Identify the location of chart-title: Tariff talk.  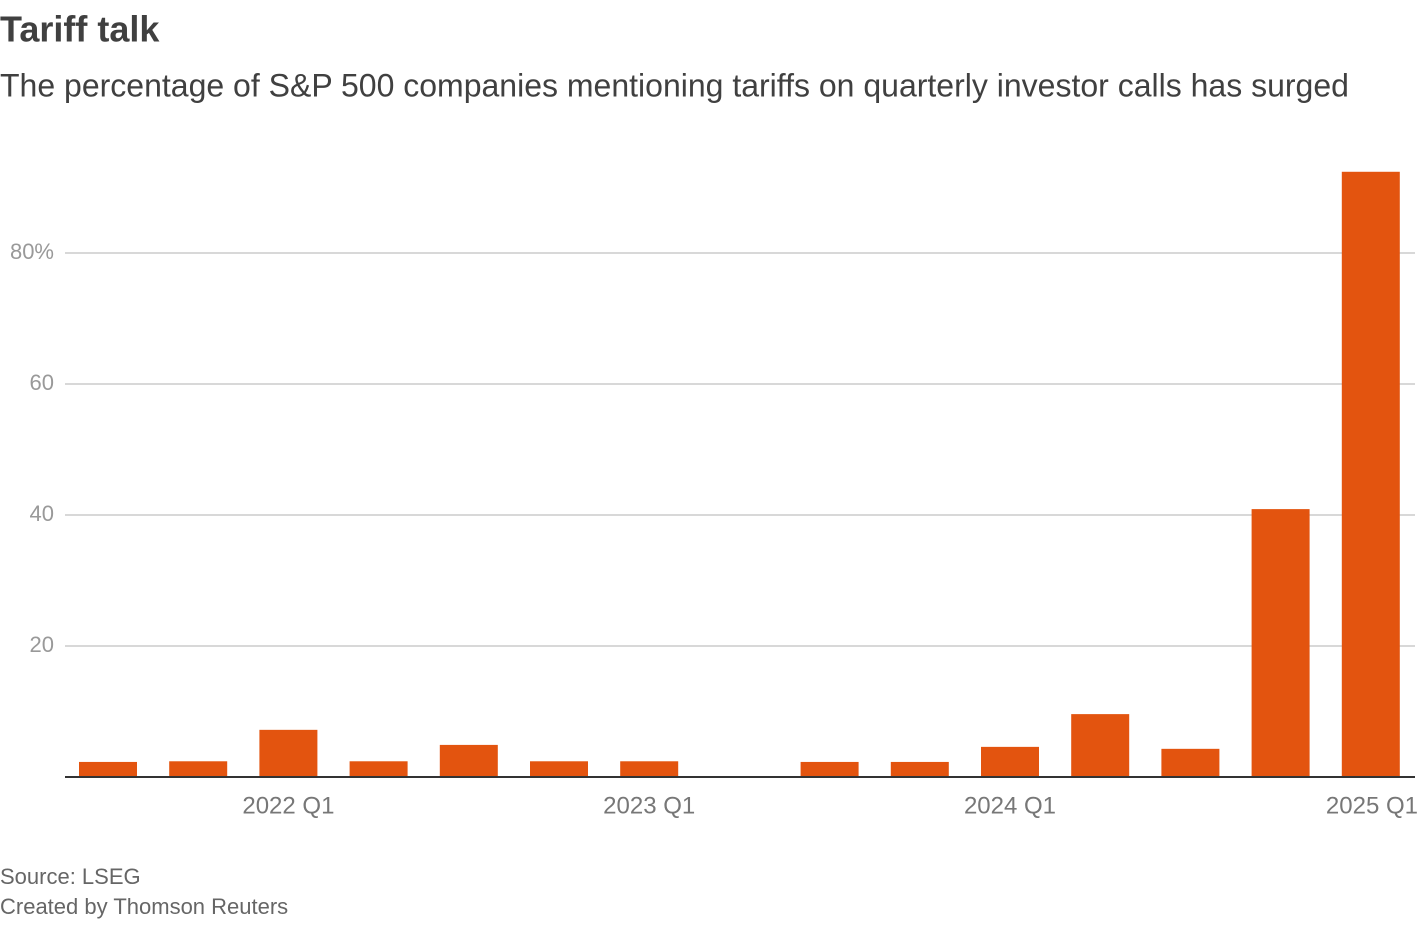
(80, 29).